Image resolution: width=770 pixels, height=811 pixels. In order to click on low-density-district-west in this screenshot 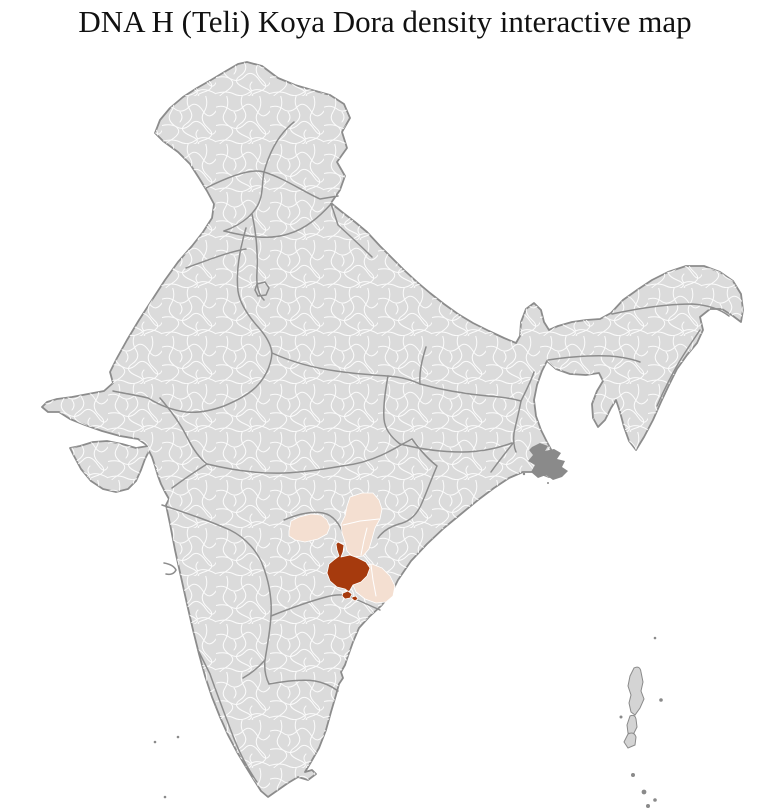, I will do `click(309, 528)`.